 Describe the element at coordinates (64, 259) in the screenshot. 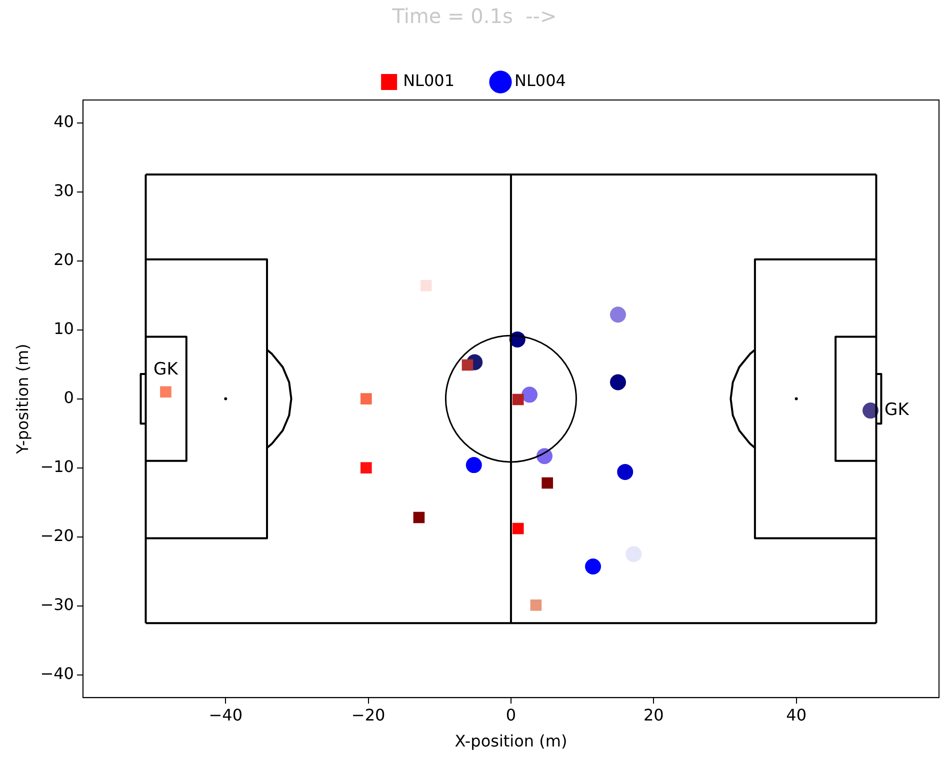

I see `y-tick-label: 20` at that location.